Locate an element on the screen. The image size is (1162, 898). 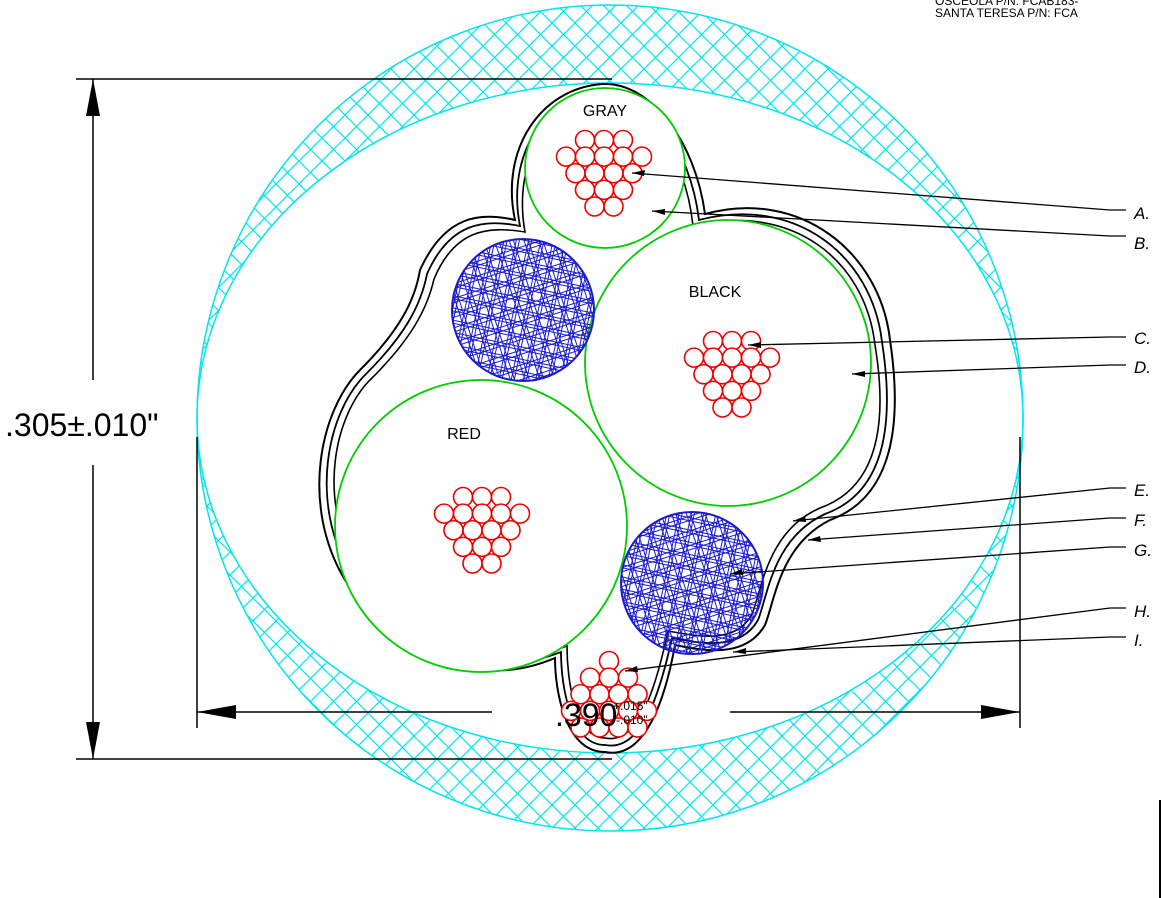
callout-g: G. is located at coordinates (1143, 550).